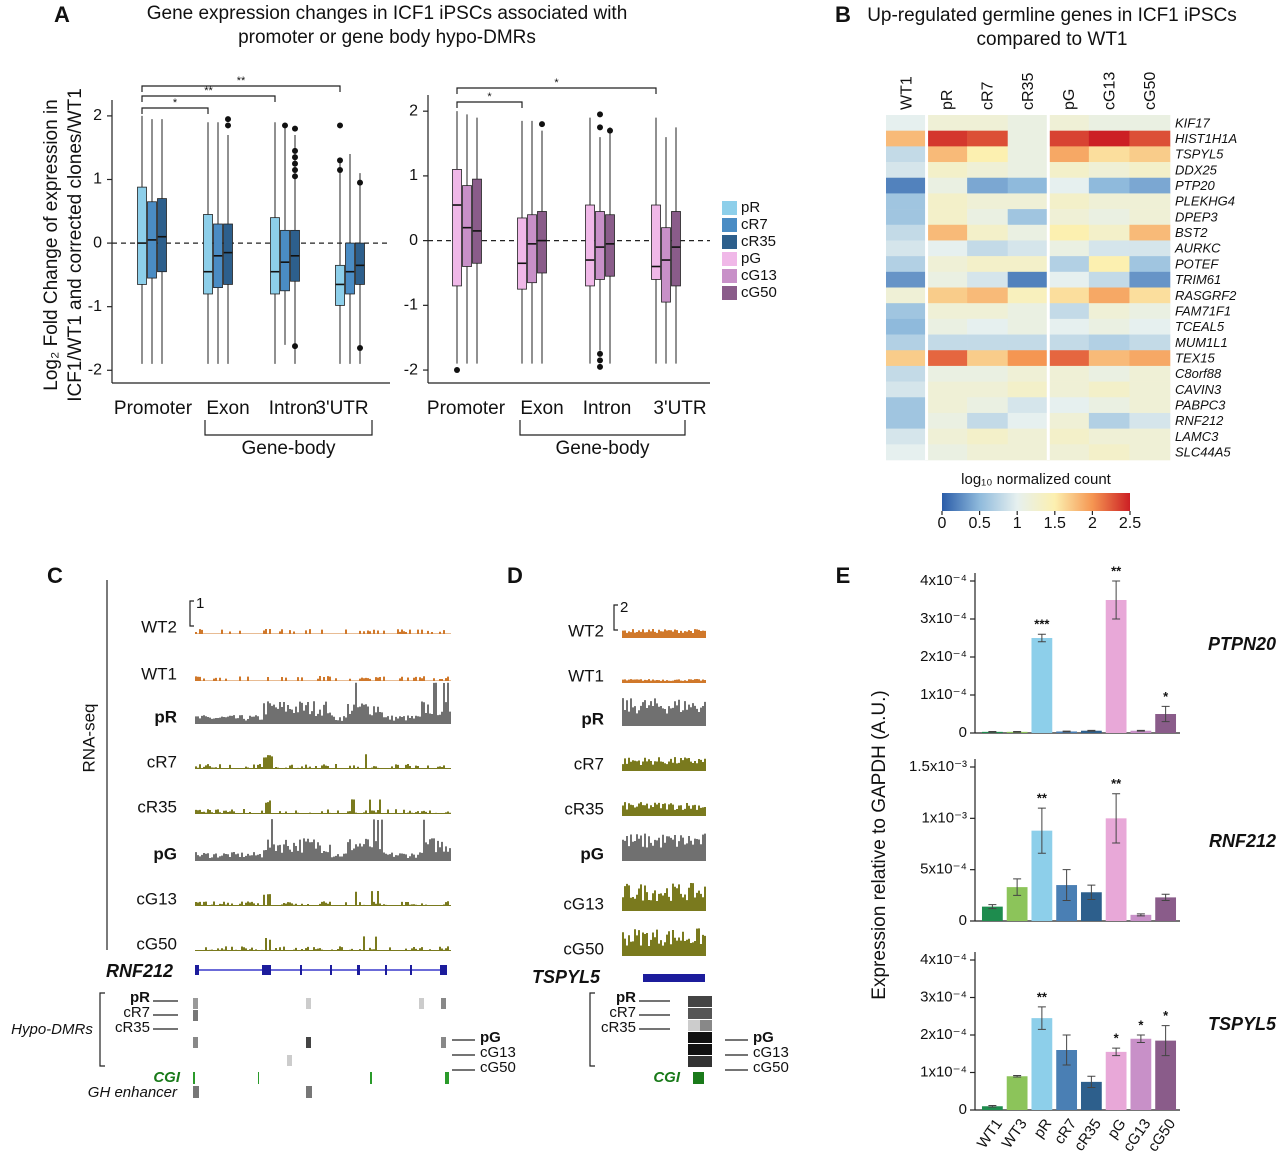 The height and width of the screenshot is (1159, 1280). What do you see at coordinates (227, 408) in the screenshot?
I see `x-tick-label: Exon` at bounding box center [227, 408].